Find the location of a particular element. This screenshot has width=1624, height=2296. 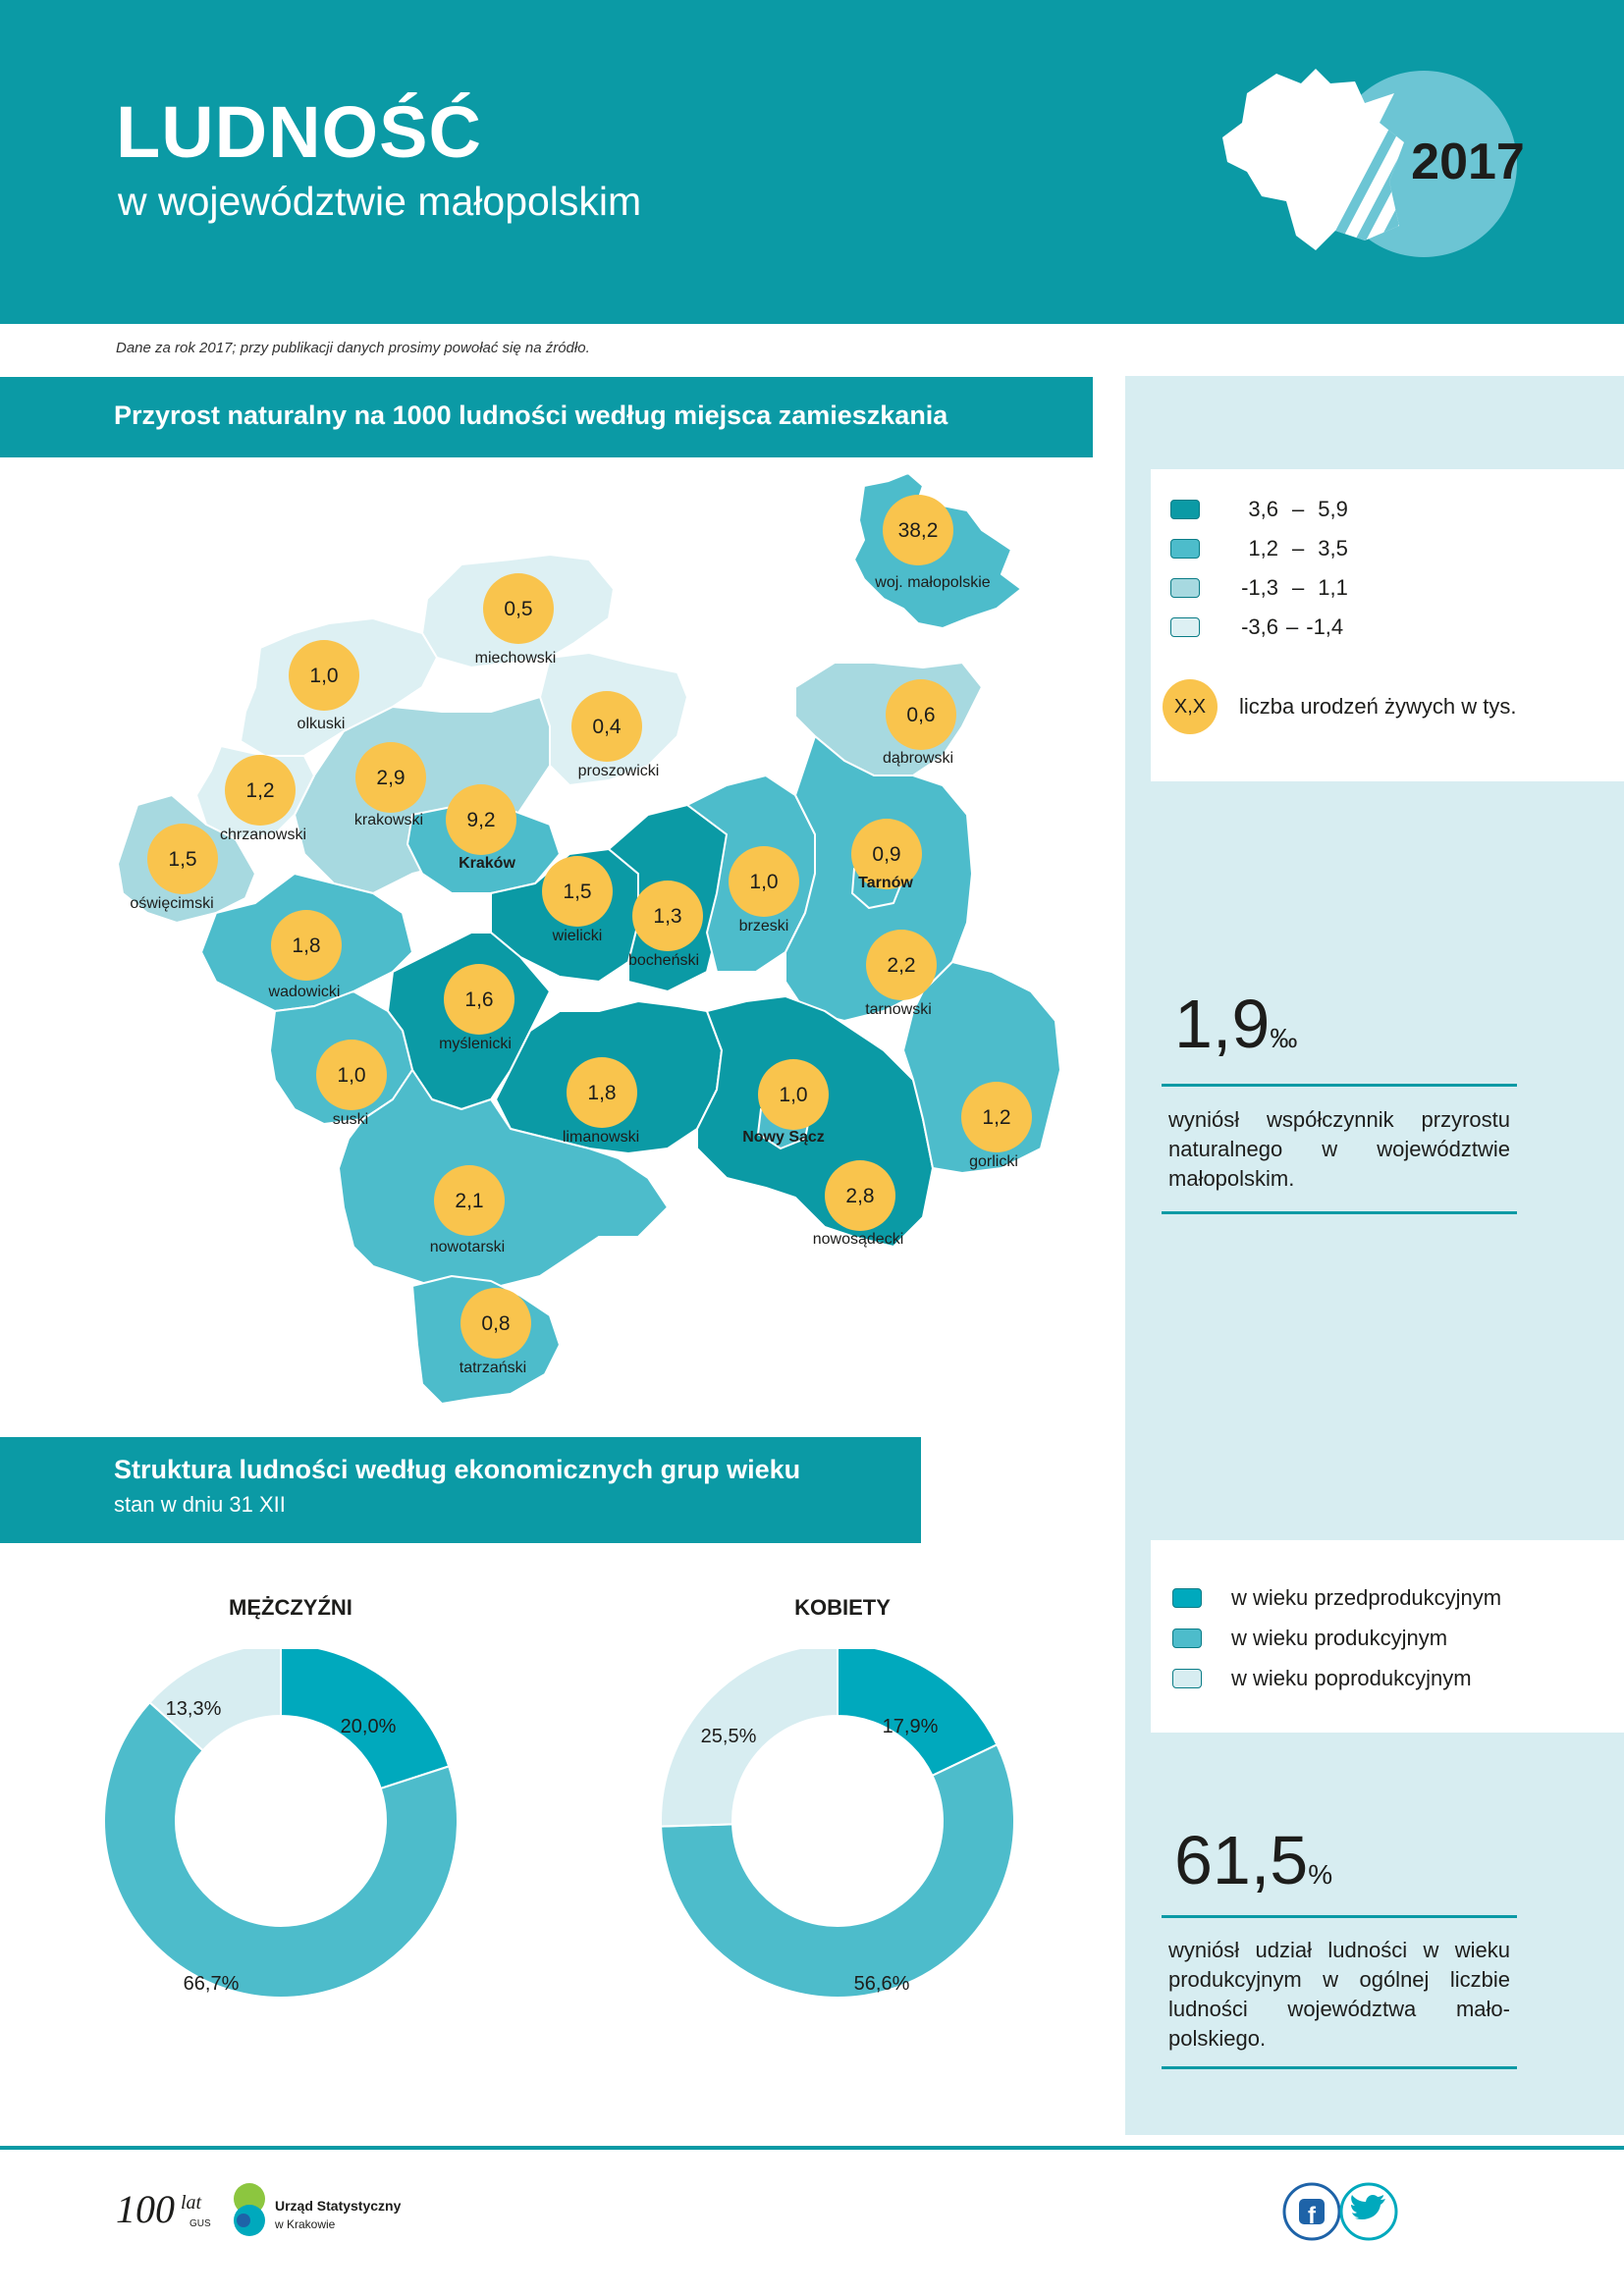

svg-text: f is located at coordinates (1312, 2216).